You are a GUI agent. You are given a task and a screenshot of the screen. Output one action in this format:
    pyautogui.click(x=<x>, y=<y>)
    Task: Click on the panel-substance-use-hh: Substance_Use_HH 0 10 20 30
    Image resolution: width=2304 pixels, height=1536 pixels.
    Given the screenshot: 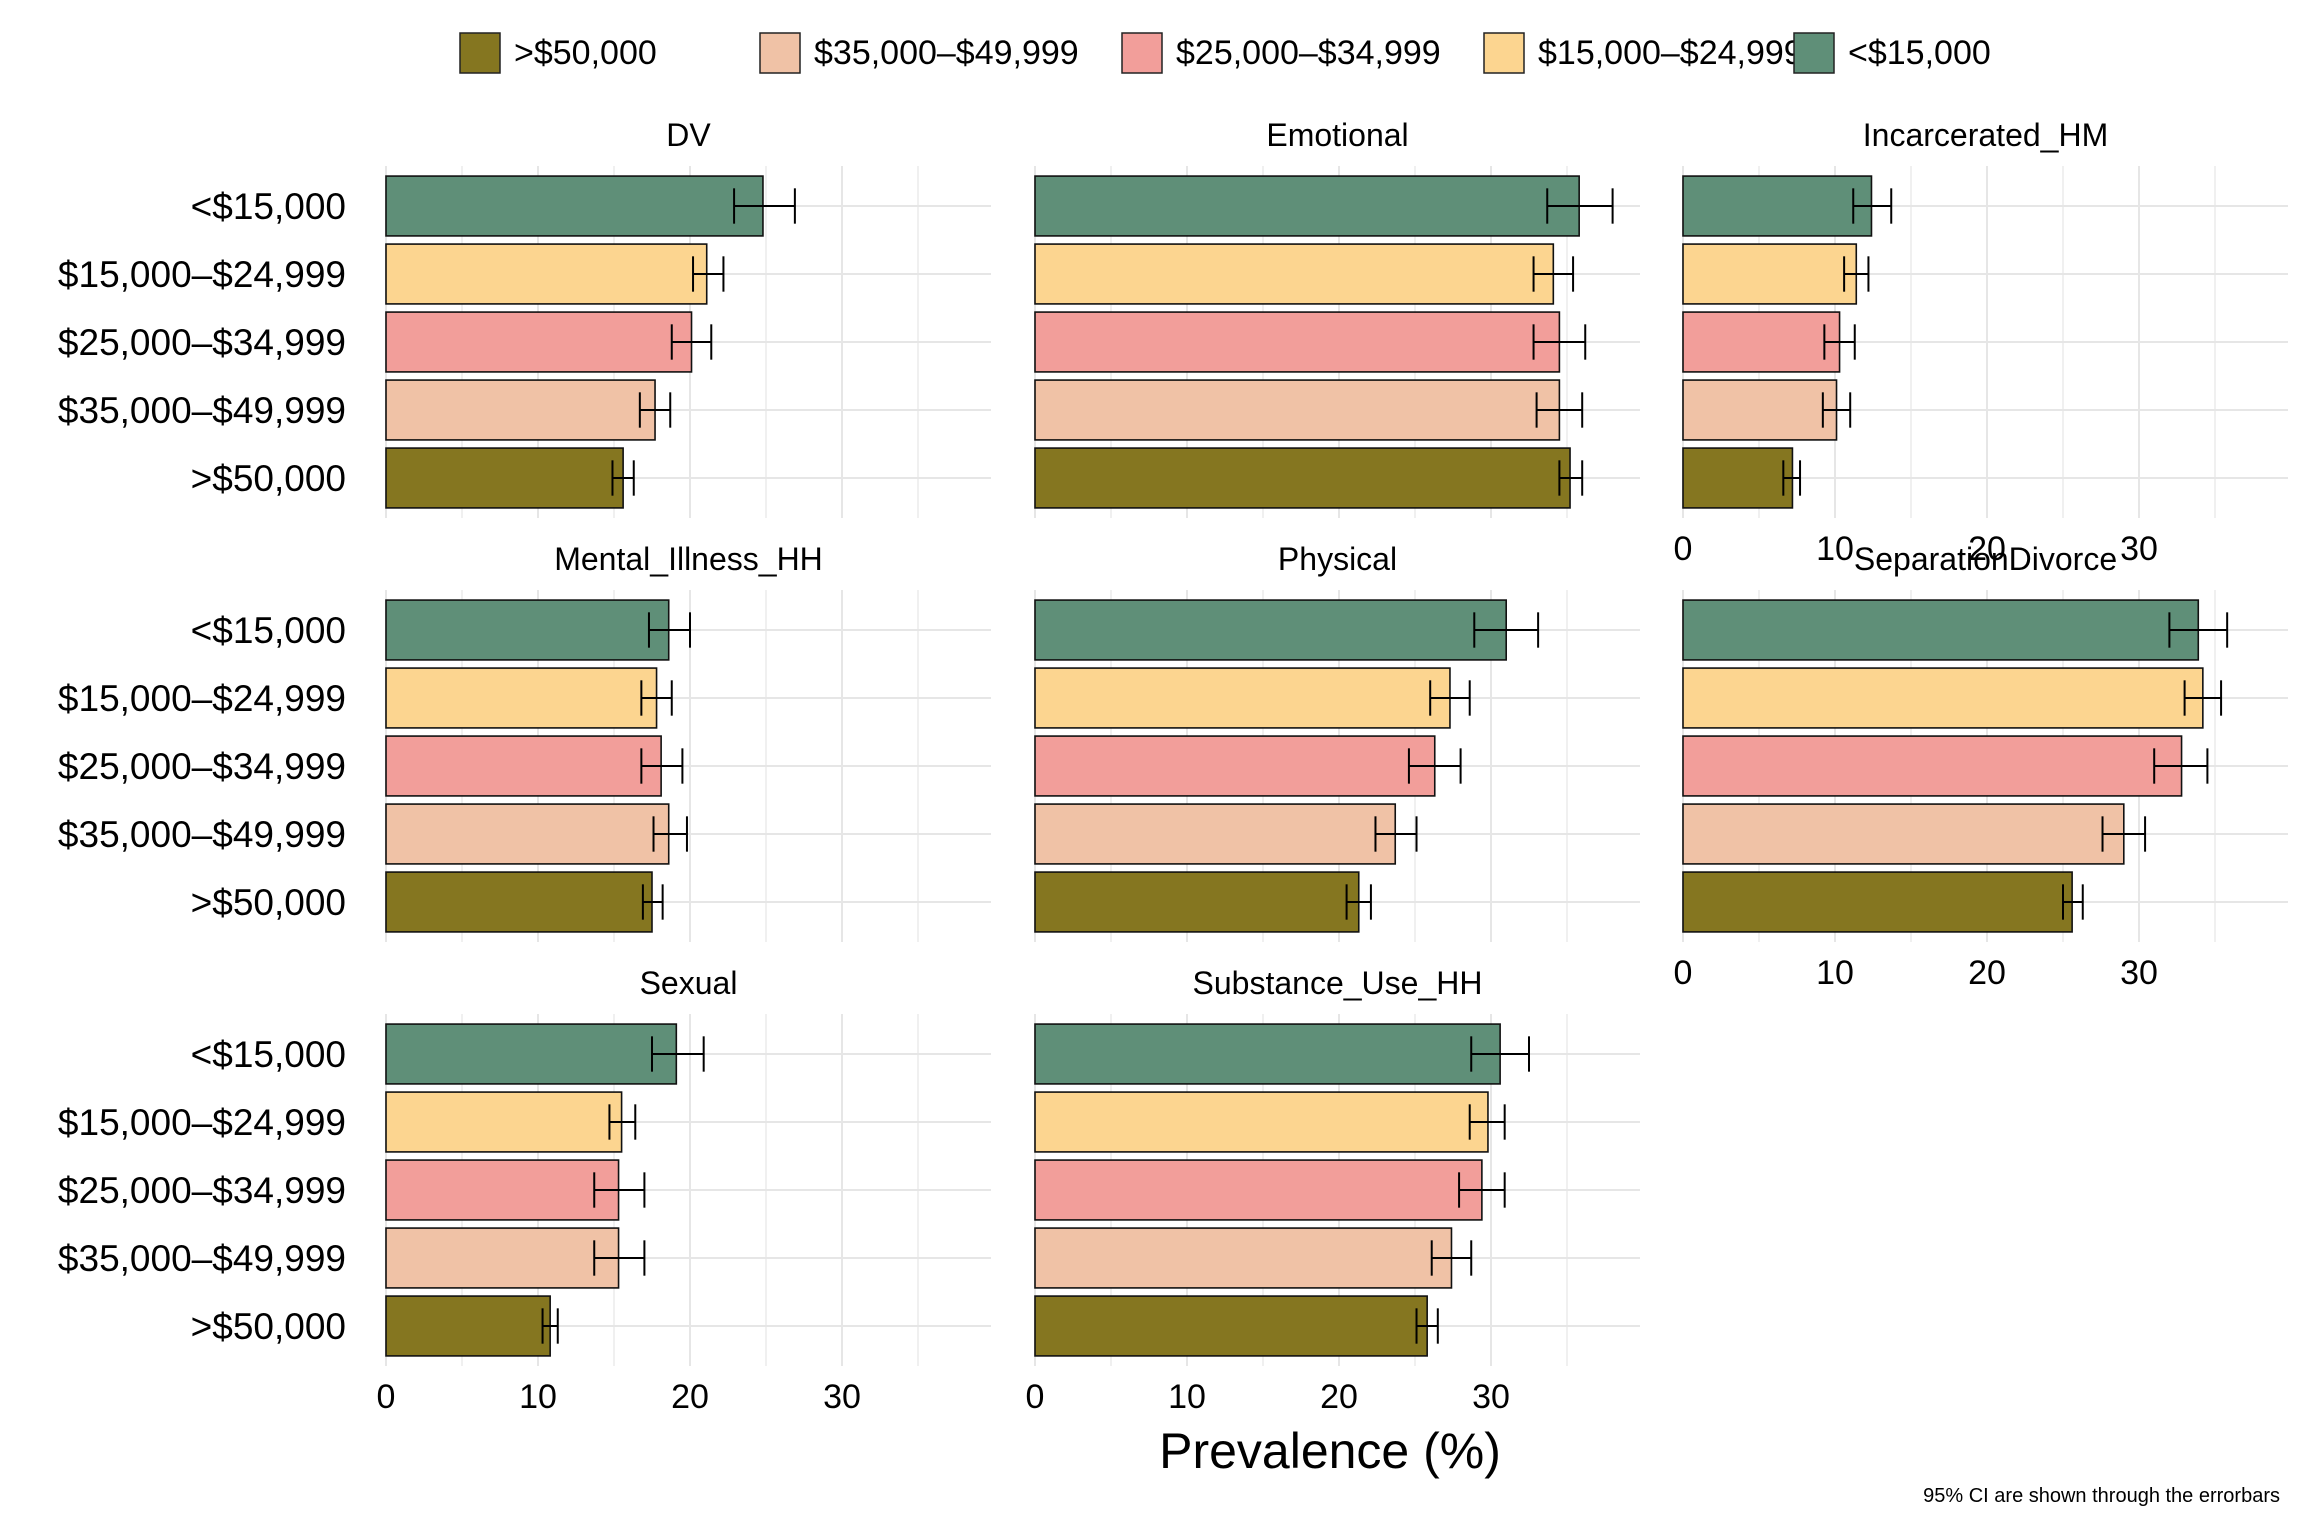 What is the action you would take?
    pyautogui.click(x=1333, y=1190)
    